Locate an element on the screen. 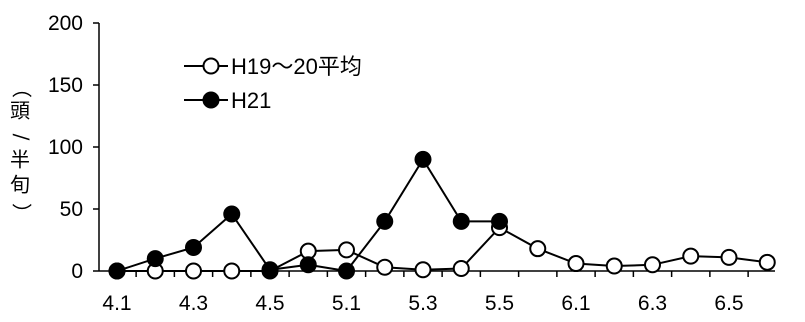  y-axis-label-text: 頭 is located at coordinates (20, 111).